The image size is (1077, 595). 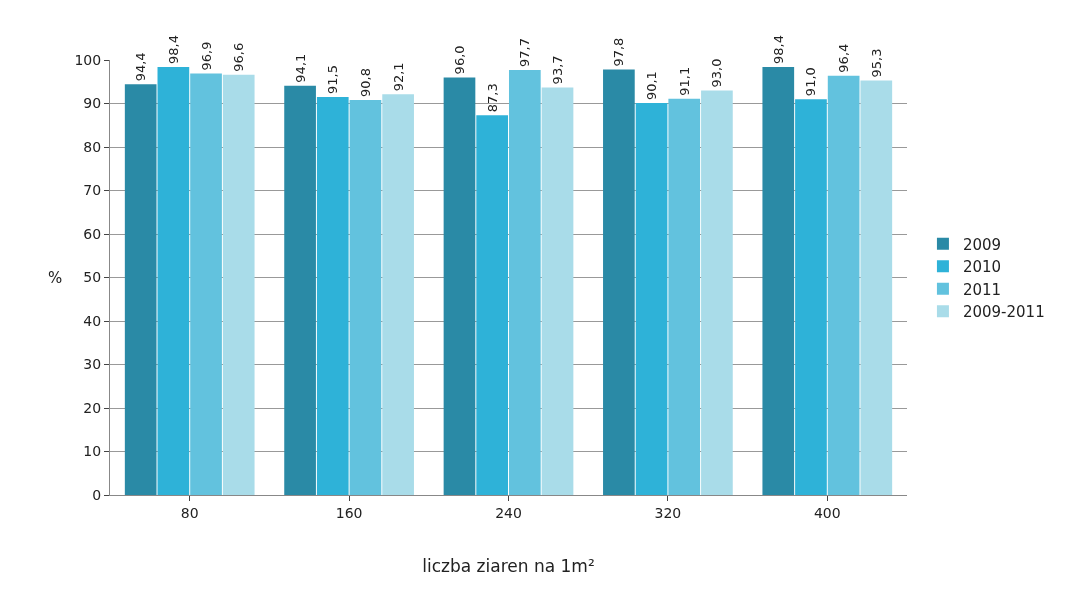 I want to click on y-axis-title: %, so click(x=55, y=278).